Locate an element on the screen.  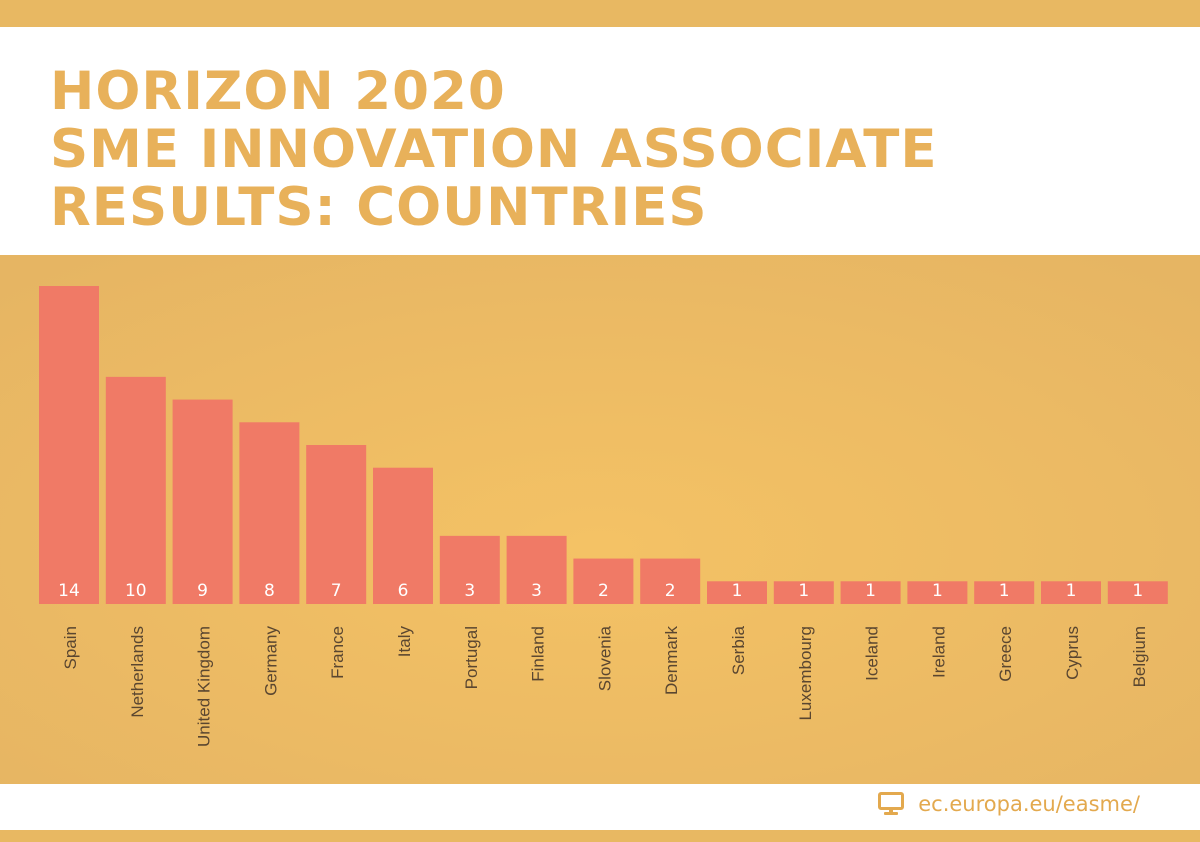
bar-belgium is located at coordinates (1137, 592).